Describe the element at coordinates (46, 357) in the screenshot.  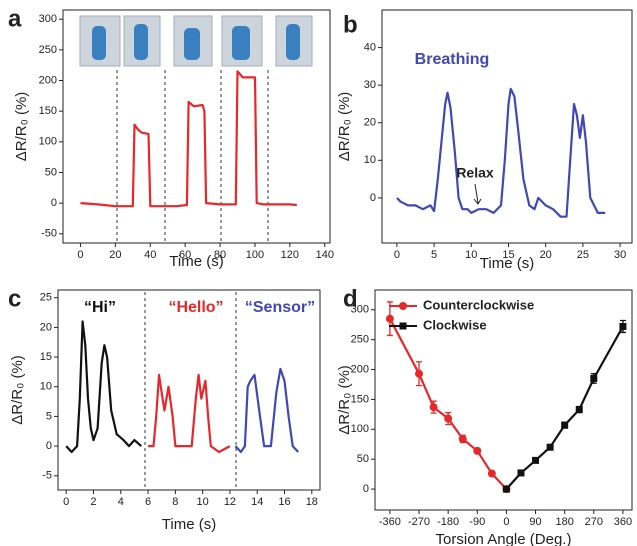
I see `y-tick-label: 15` at that location.